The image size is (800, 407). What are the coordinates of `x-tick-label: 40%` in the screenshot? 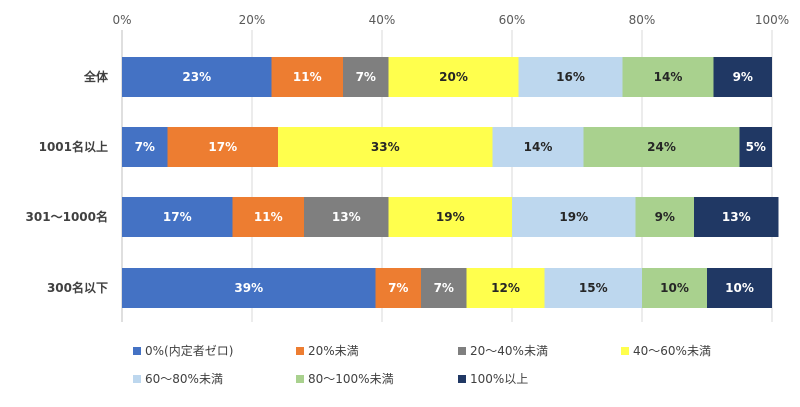 It's located at (382, 20).